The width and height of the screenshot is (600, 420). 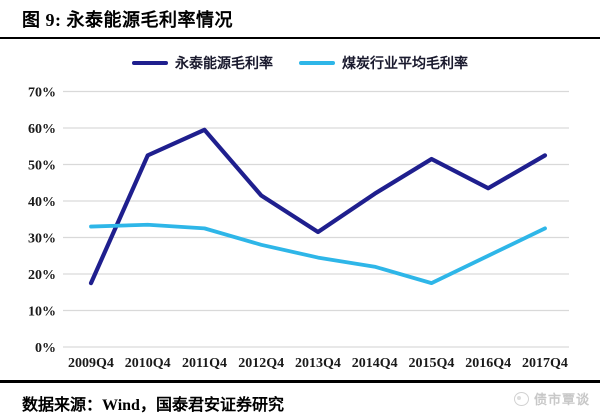 What do you see at coordinates (561, 399) in the screenshot?
I see `watermark-label: 债市覃谈` at bounding box center [561, 399].